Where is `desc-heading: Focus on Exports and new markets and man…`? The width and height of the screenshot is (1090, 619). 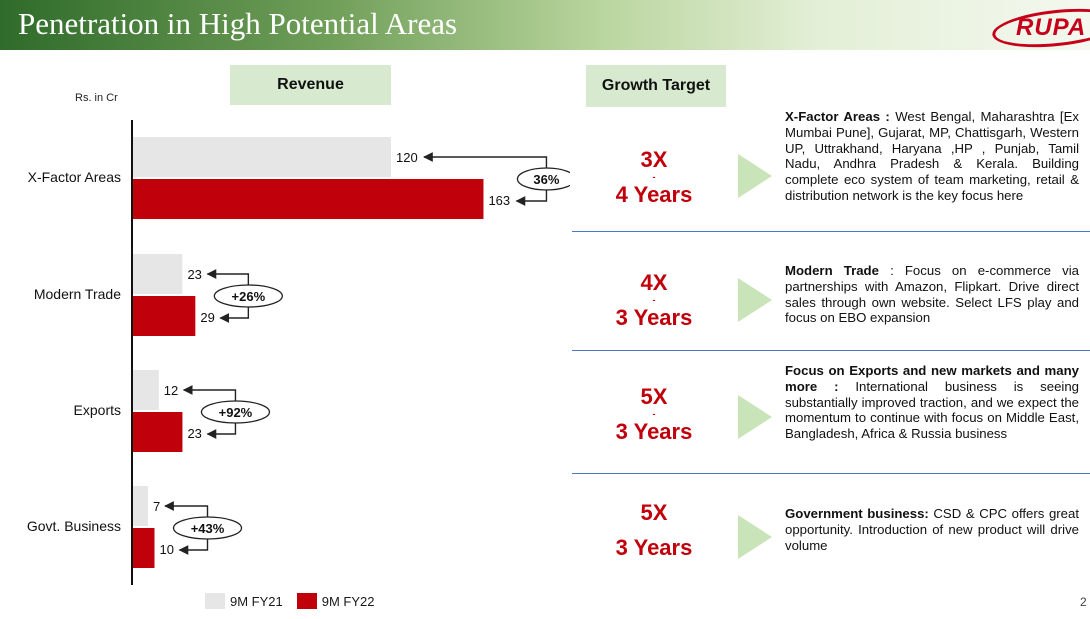 desc-heading: Focus on Exports and new markets and man… is located at coordinates (932, 378).